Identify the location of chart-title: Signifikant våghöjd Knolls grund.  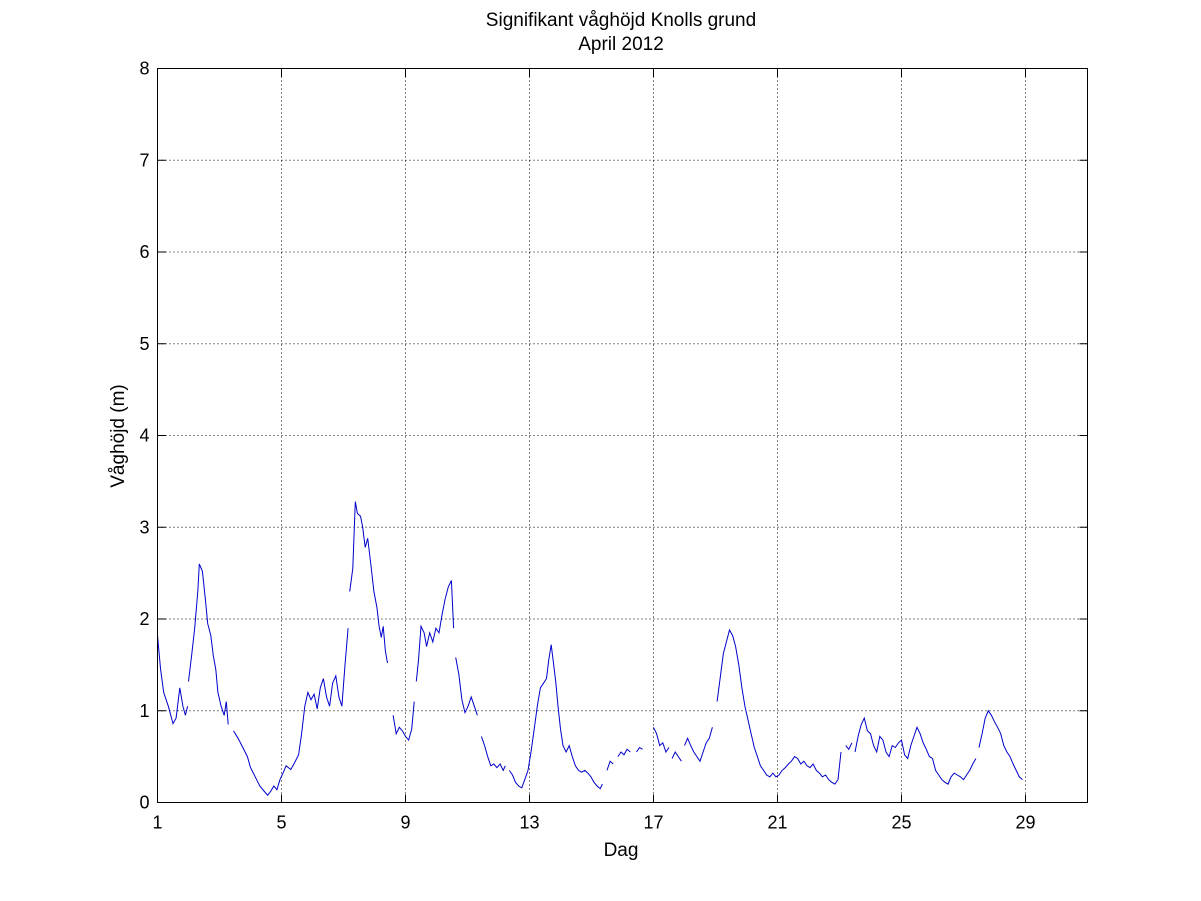
(621, 20).